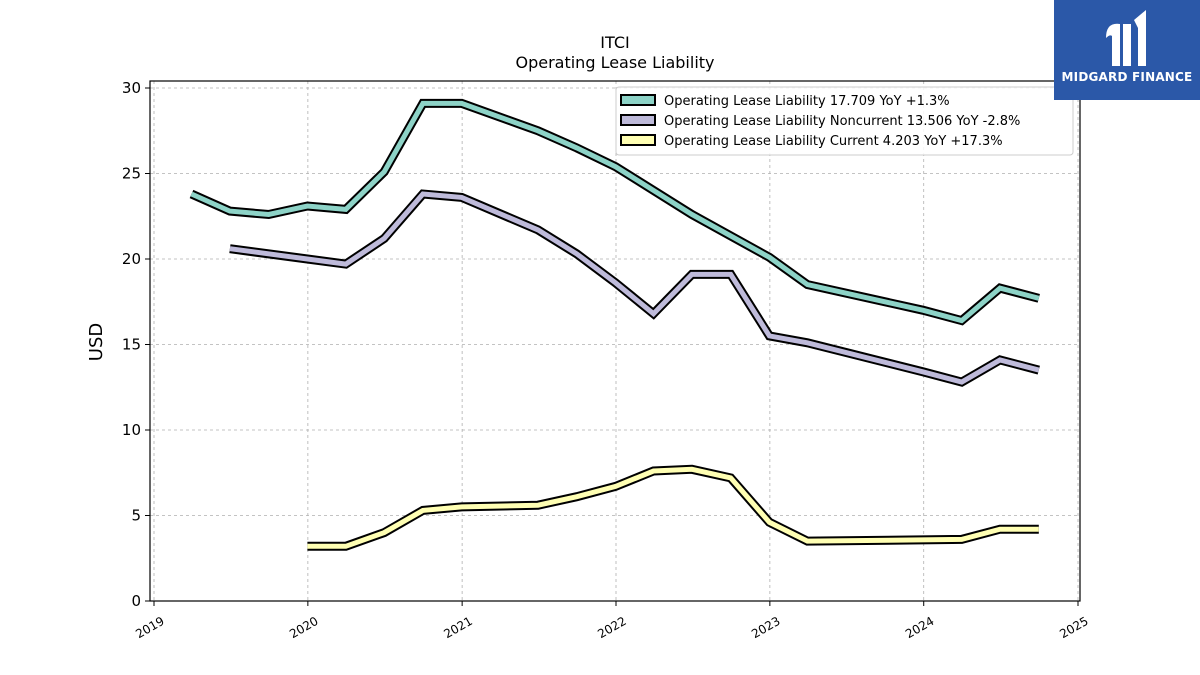  Describe the element at coordinates (303, 627) in the screenshot. I see `x-tick-label: 2020` at that location.